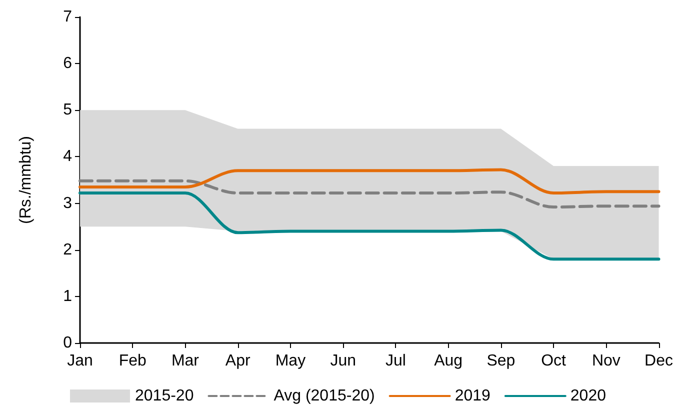  Describe the element at coordinates (324, 396) in the screenshot. I see `legend-label: Avg (2015-20)` at that location.